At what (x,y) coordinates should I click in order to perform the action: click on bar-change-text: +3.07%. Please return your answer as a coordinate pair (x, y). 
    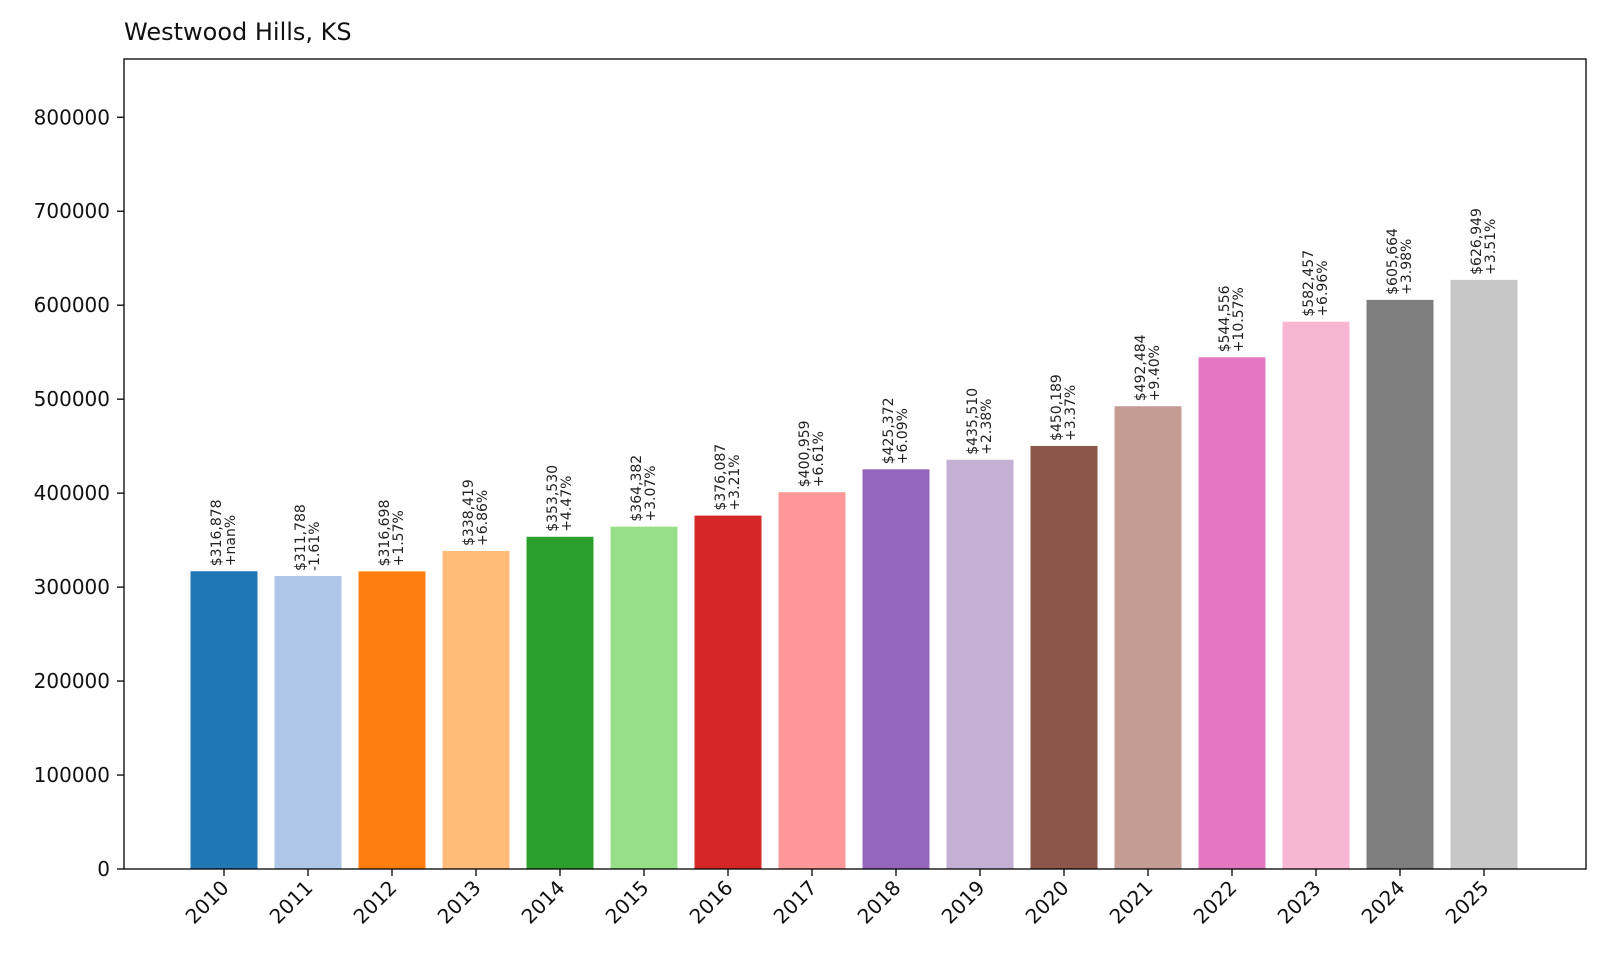
    Looking at the image, I should click on (651, 493).